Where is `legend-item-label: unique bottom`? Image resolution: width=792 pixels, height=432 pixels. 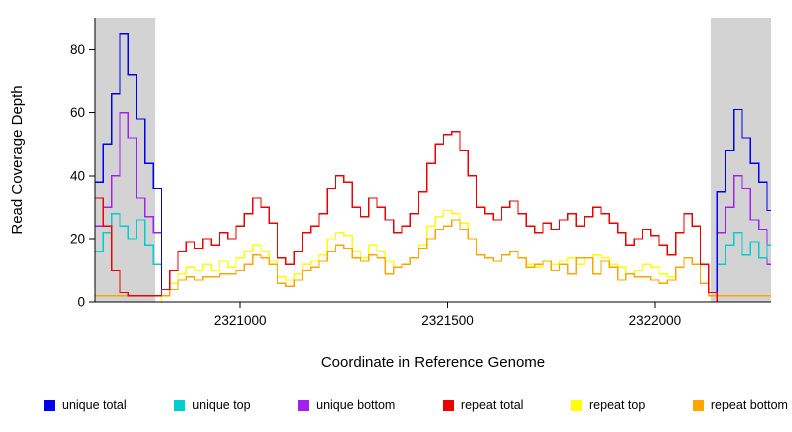 legend-item-label: unique bottom is located at coordinates (356, 405).